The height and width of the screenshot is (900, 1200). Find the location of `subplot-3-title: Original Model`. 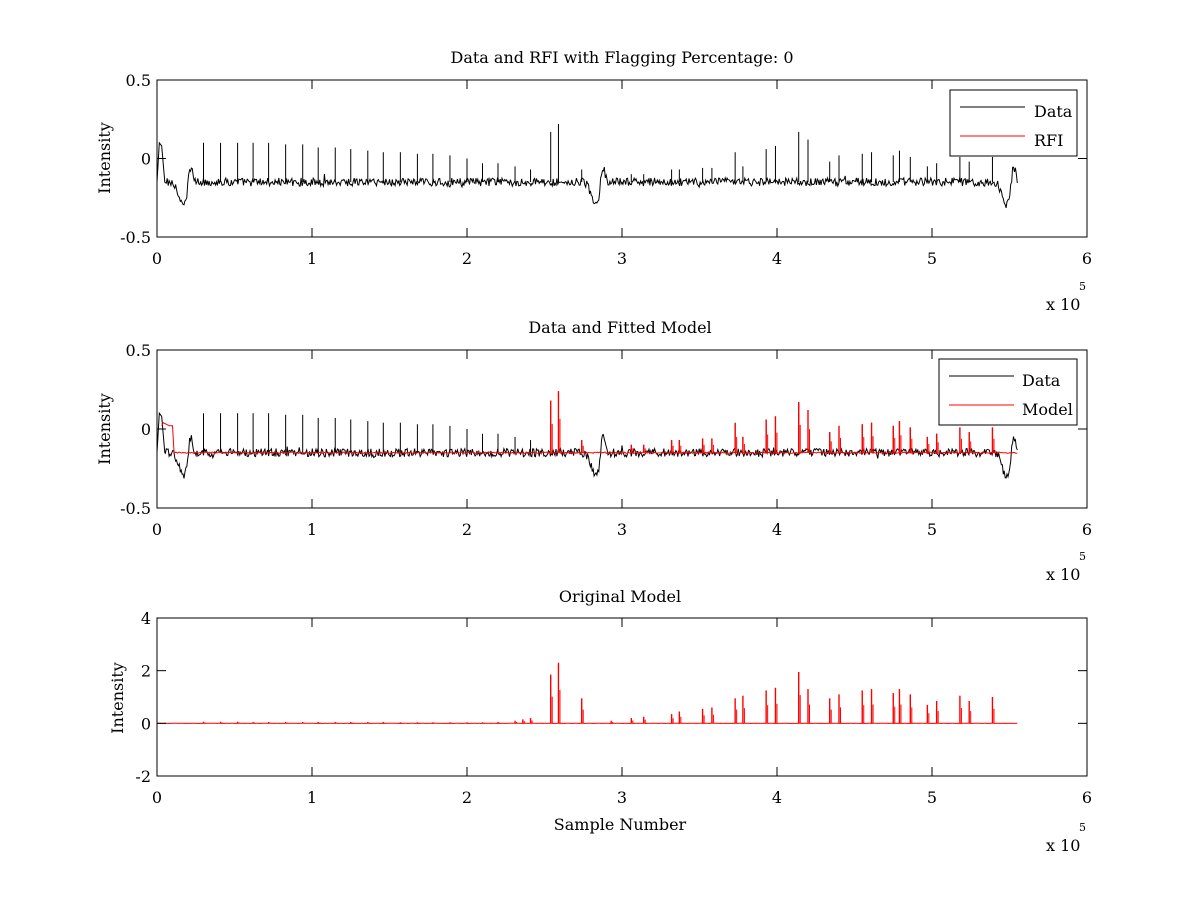

subplot-3-title: Original Model is located at coordinates (620, 596).